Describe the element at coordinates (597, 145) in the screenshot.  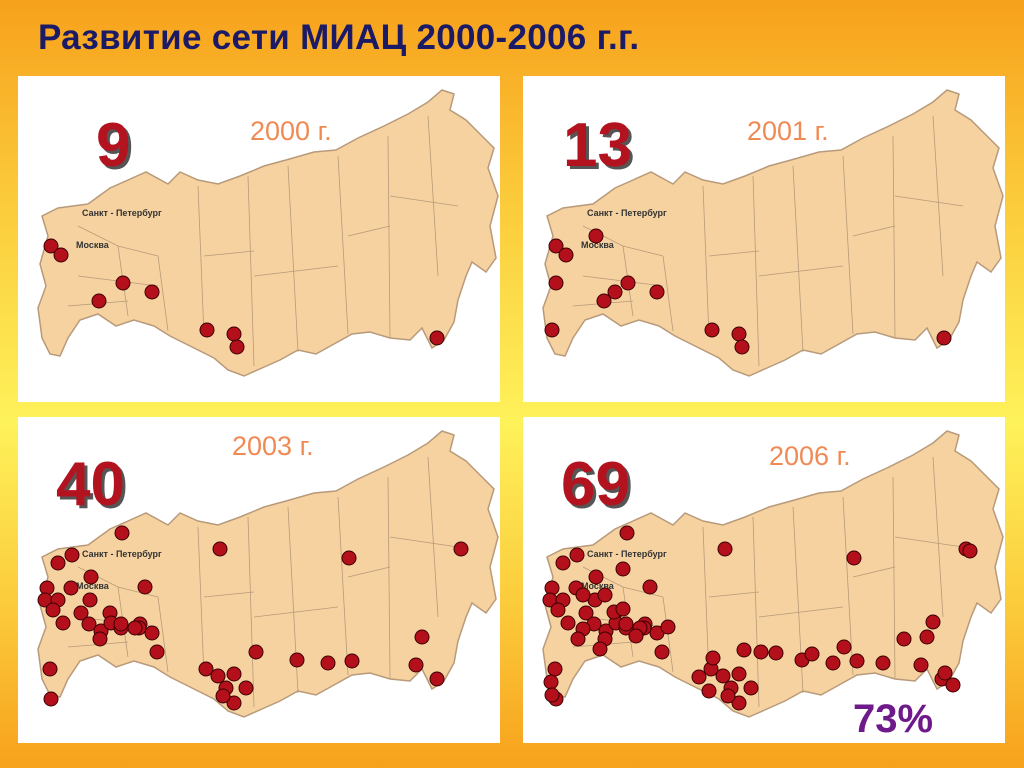
I see `region-count: 13` at that location.